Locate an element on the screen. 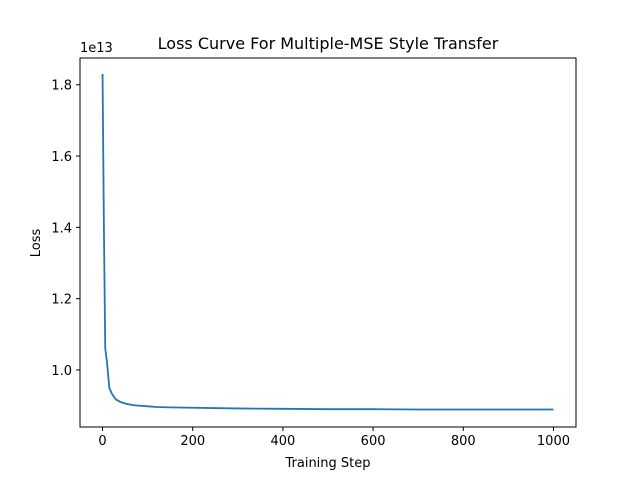 This screenshot has height=480, width=640. y-axis-ticks: 1.0 1.2 1.4 1.6 1.8 is located at coordinates (65, 229).